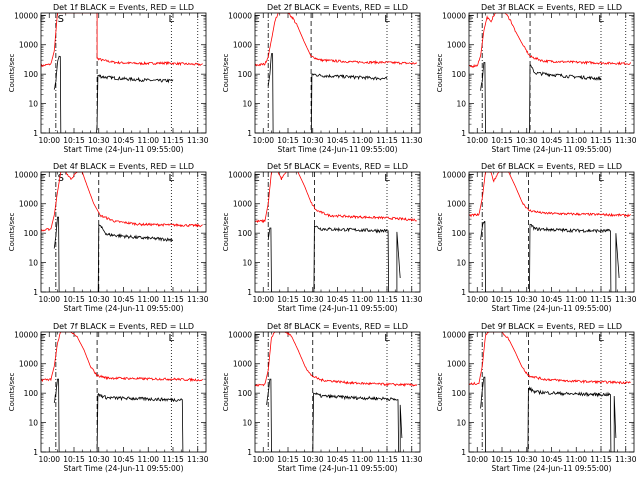  Describe the element at coordinates (337, 166) in the screenshot. I see `panel-title: Det 5f BLACK = Events, RED = LLD` at that location.